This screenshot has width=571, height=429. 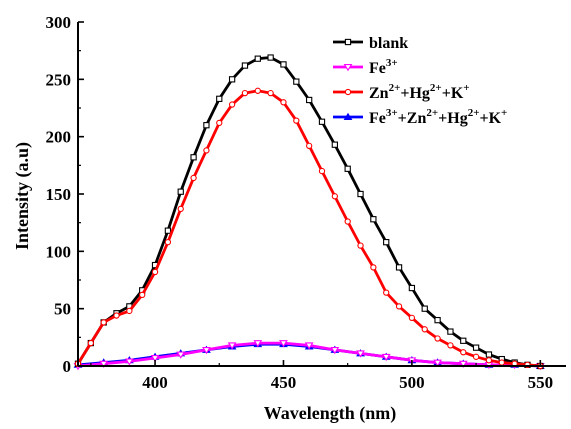 What do you see at coordinates (59, 137) in the screenshot?
I see `y-tick-label: 200` at bounding box center [59, 137].